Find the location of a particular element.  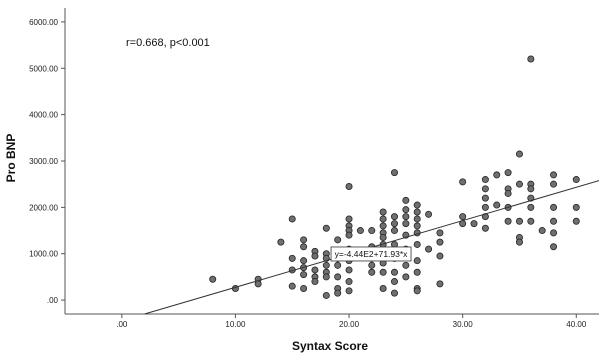

y-tick-label: 3000.00 is located at coordinates (43, 161).